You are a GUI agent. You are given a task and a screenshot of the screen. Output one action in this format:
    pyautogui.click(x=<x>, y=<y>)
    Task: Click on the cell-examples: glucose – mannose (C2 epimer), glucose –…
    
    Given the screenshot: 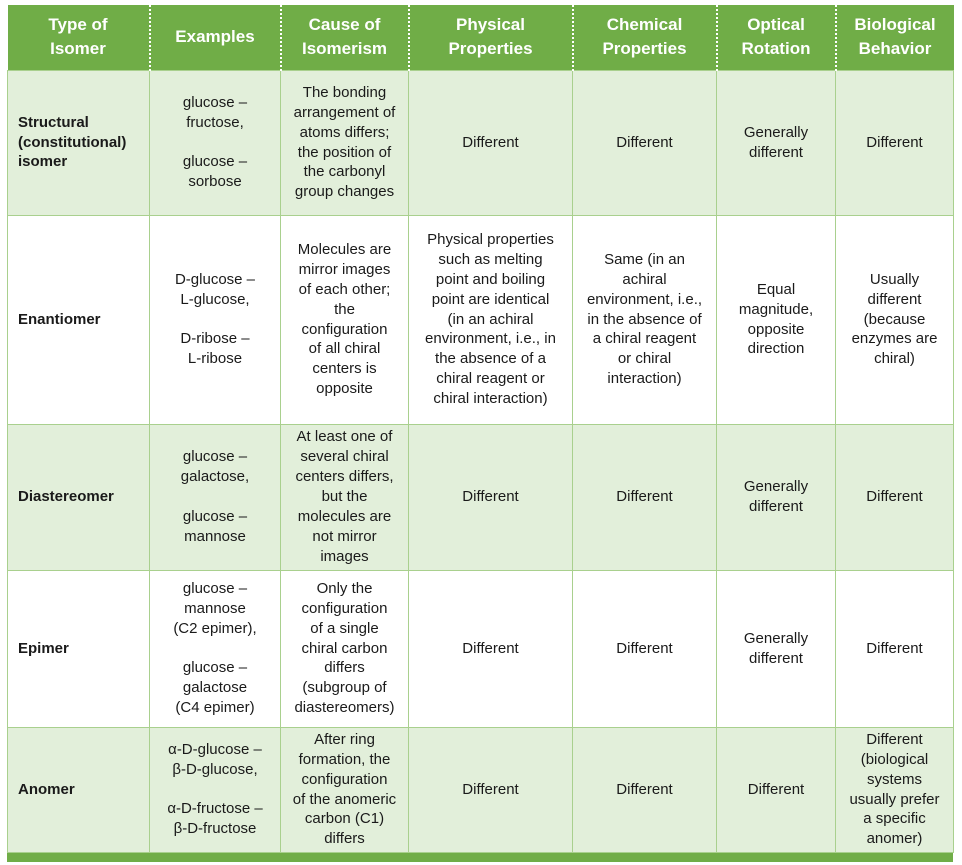 What is the action you would take?
    pyautogui.click(x=215, y=648)
    